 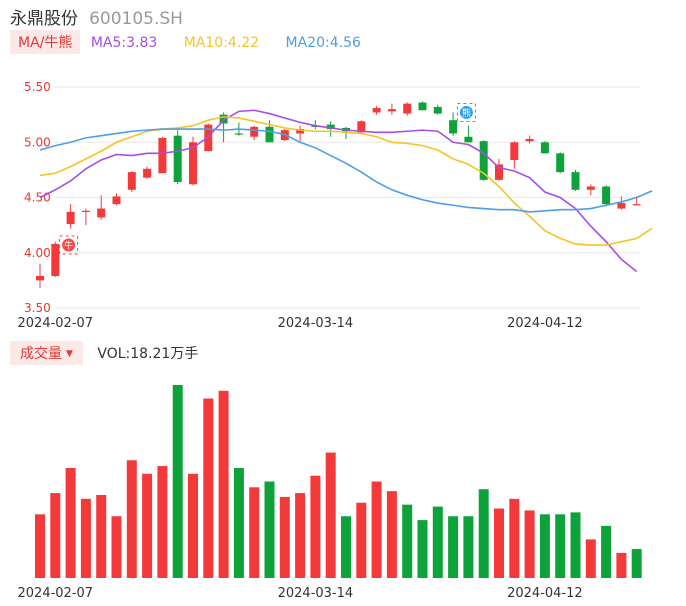 What do you see at coordinates (37, 198) in the screenshot?
I see `y-tick-label: 4.50` at bounding box center [37, 198].